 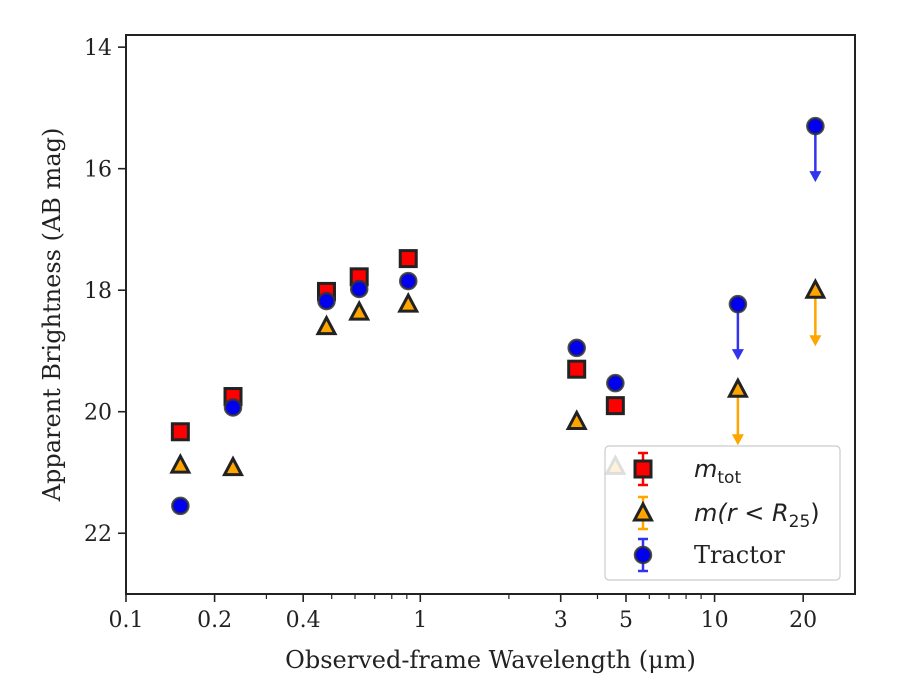 I want to click on legend-label: mtot, so click(x=717, y=471).